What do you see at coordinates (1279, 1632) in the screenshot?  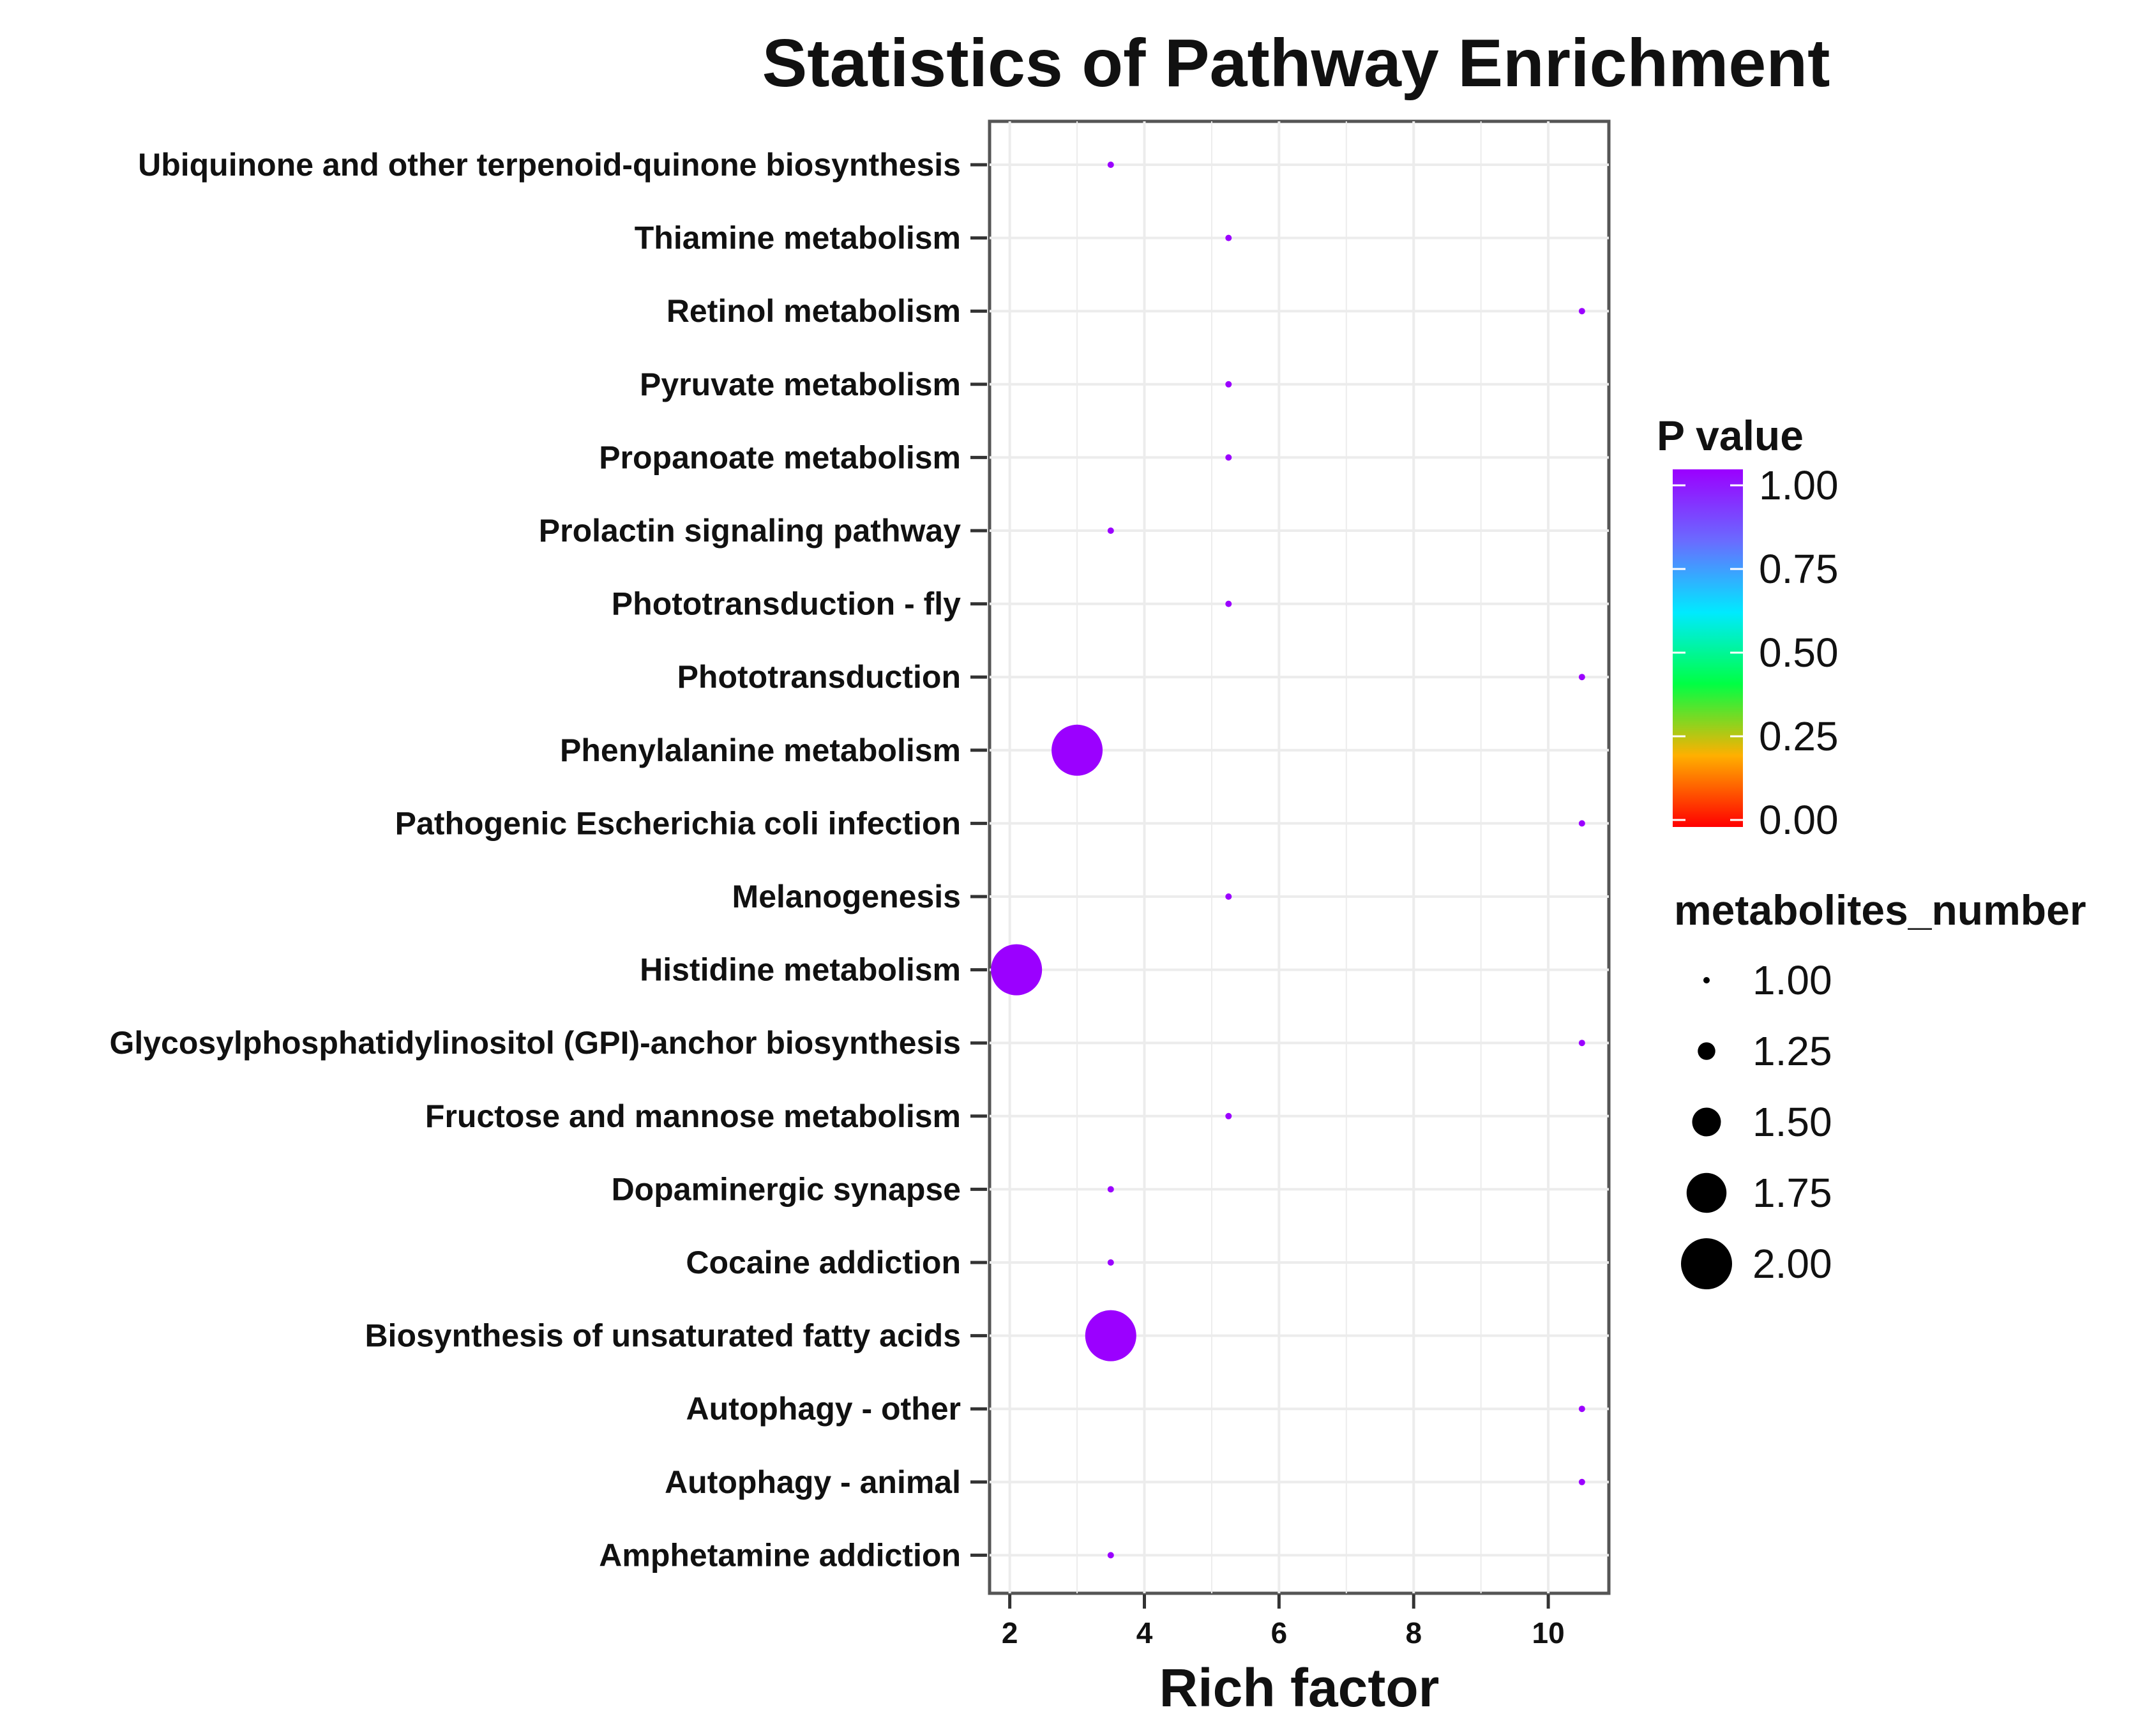 I see `x-tick-label: 6` at bounding box center [1279, 1632].